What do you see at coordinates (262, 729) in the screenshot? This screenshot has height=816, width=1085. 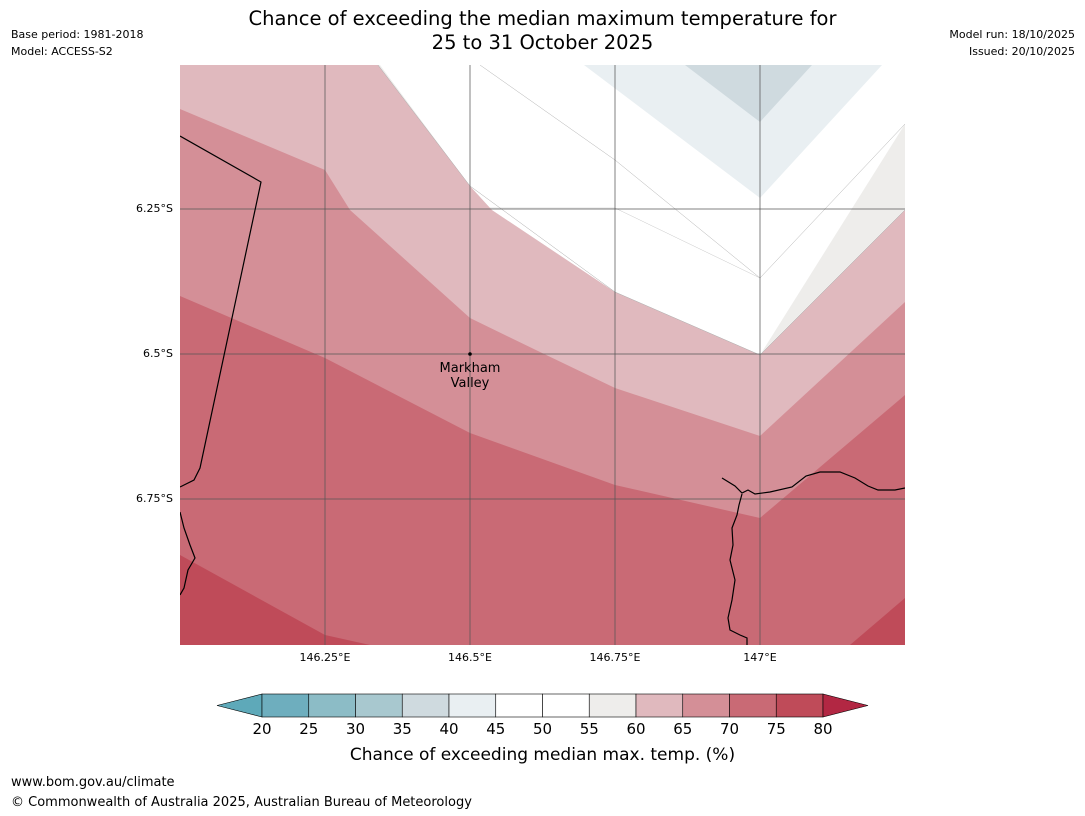 I see `colorbar-tick-label: 20` at bounding box center [262, 729].